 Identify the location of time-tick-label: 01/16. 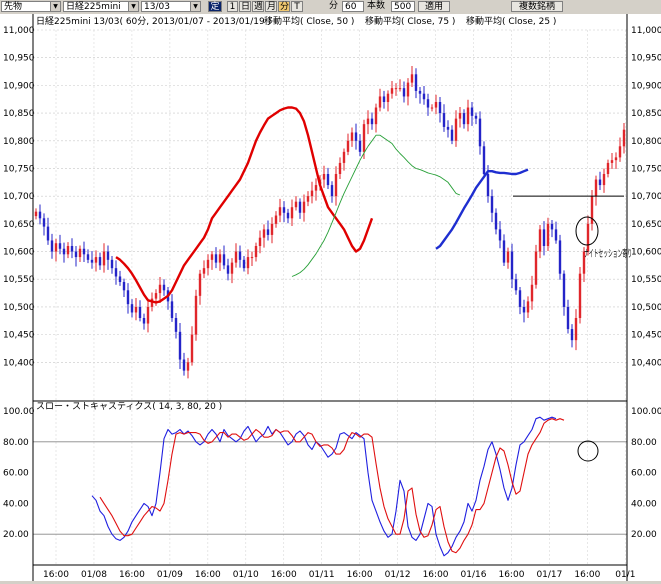
(474, 575).